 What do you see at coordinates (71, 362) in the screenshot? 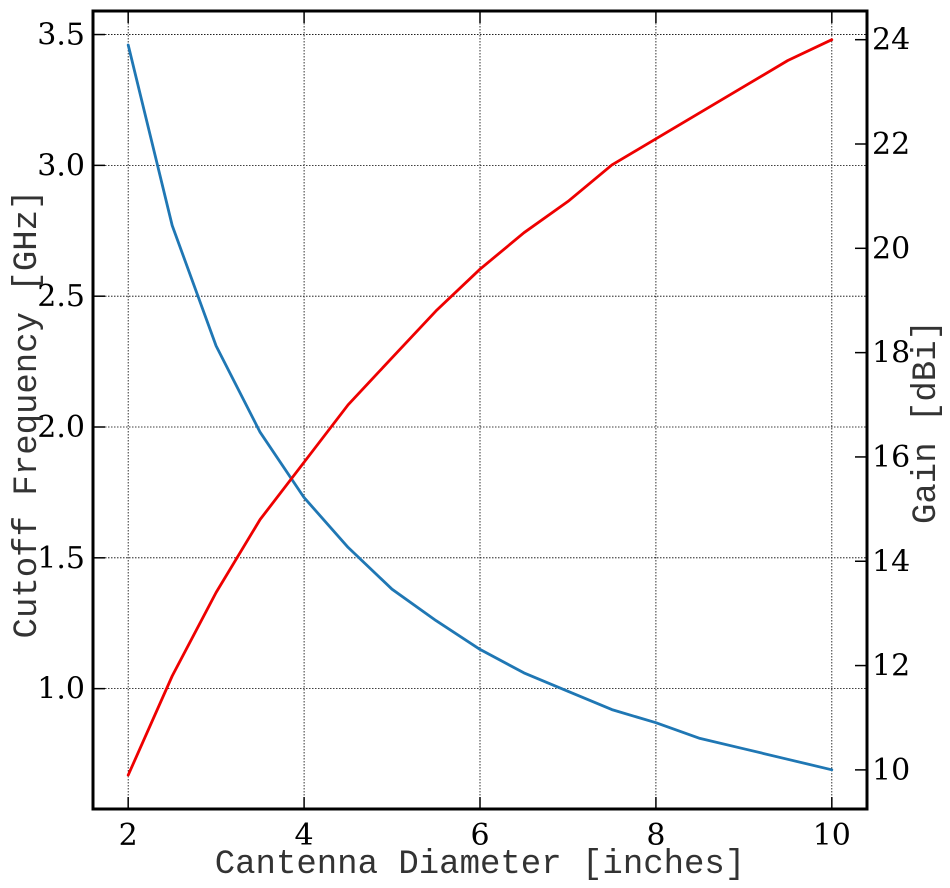
I see `y-axis-left: 1.0 1.5 2.0 2.5 3.0 3.5` at bounding box center [71, 362].